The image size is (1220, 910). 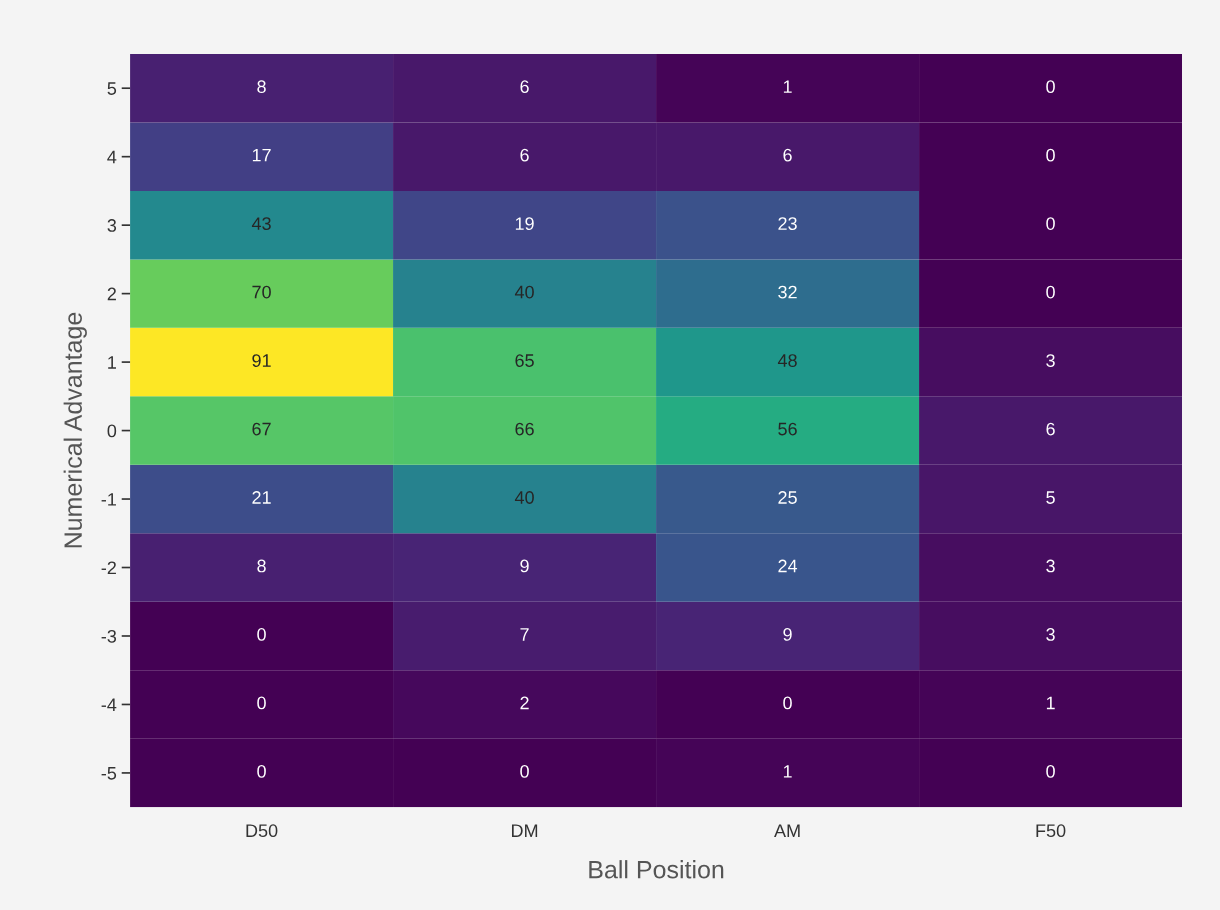 What do you see at coordinates (261, 429) in the screenshot?
I see `data-label: 67` at bounding box center [261, 429].